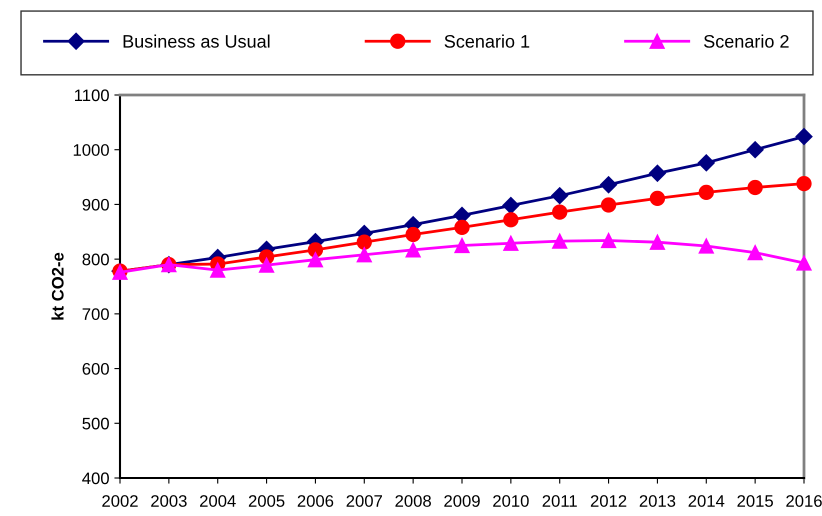 The width and height of the screenshot is (822, 516). Describe the element at coordinates (487, 41) in the screenshot. I see `legend-label: Scenario 1` at that location.